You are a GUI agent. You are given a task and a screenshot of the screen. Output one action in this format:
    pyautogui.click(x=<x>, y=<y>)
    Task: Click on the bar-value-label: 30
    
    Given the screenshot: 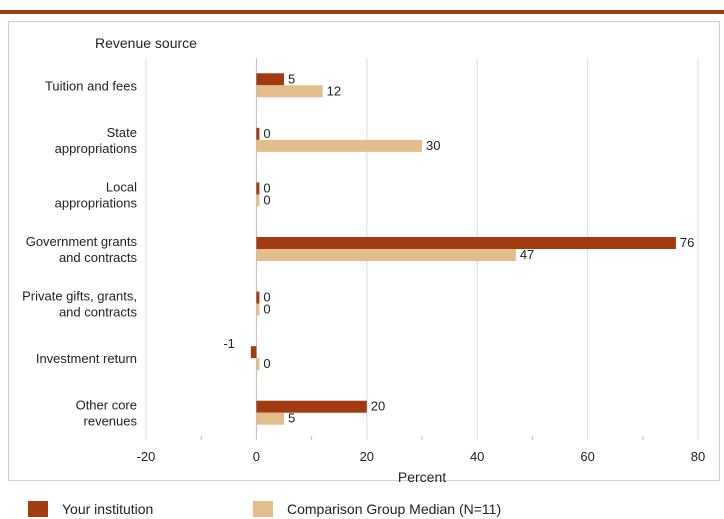 What is the action you would take?
    pyautogui.click(x=433, y=145)
    